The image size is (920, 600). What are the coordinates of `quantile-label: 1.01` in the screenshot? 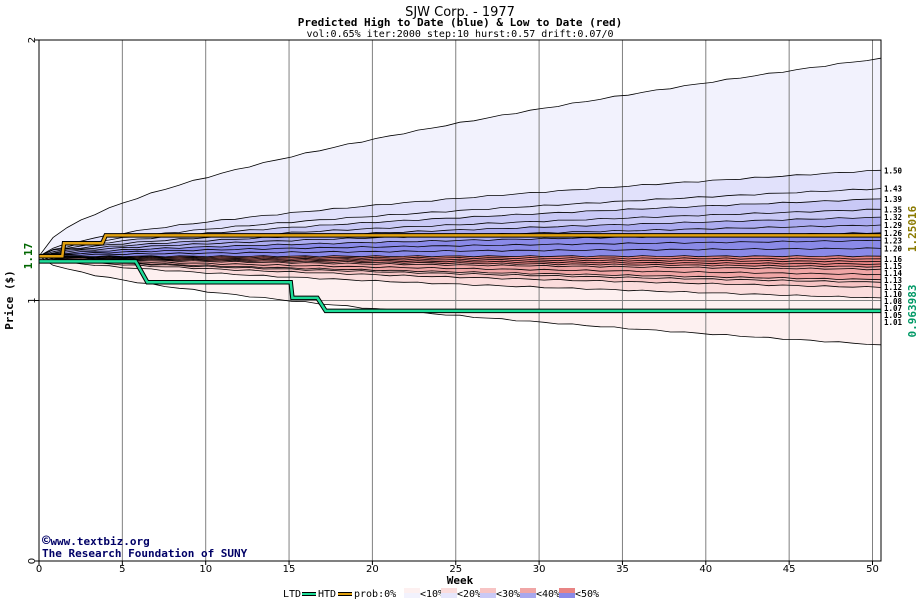 It's located at (893, 322).